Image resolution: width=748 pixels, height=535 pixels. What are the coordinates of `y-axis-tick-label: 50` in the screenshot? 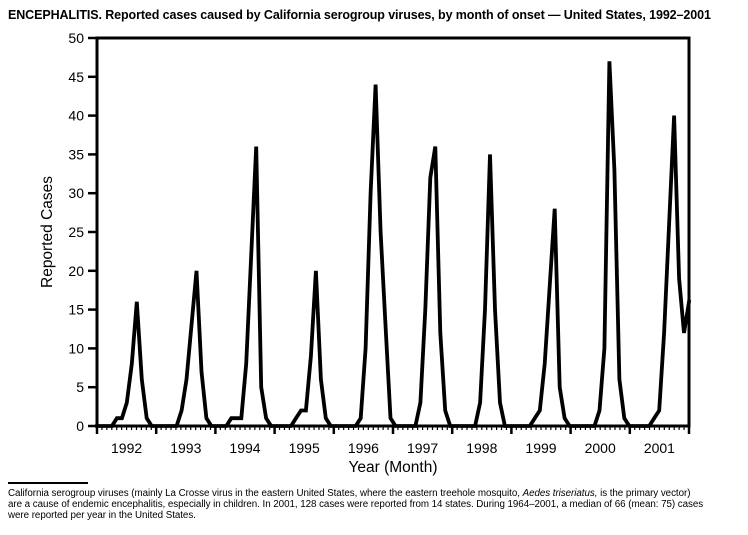 It's located at (76, 38).